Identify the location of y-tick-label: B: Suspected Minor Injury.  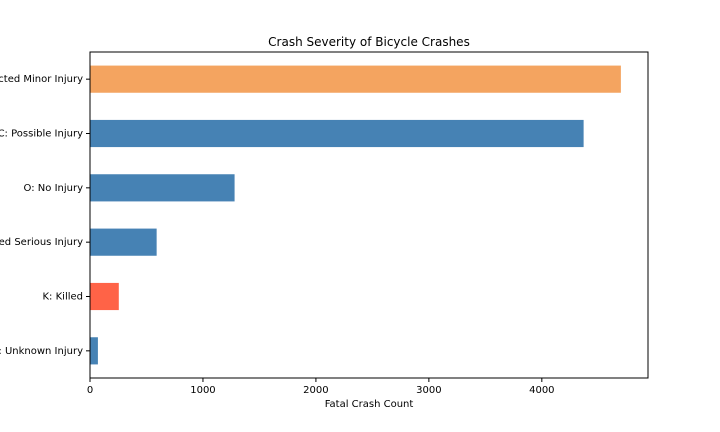
(41, 79).